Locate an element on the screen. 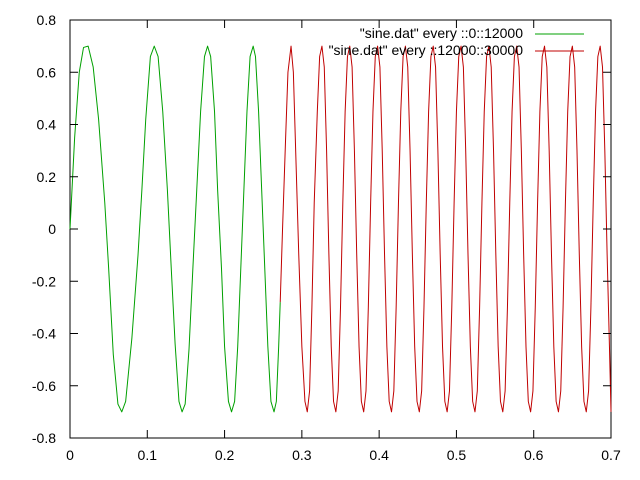 This screenshot has height=480, width=640. x-tick-label: 0.4 is located at coordinates (379, 455).